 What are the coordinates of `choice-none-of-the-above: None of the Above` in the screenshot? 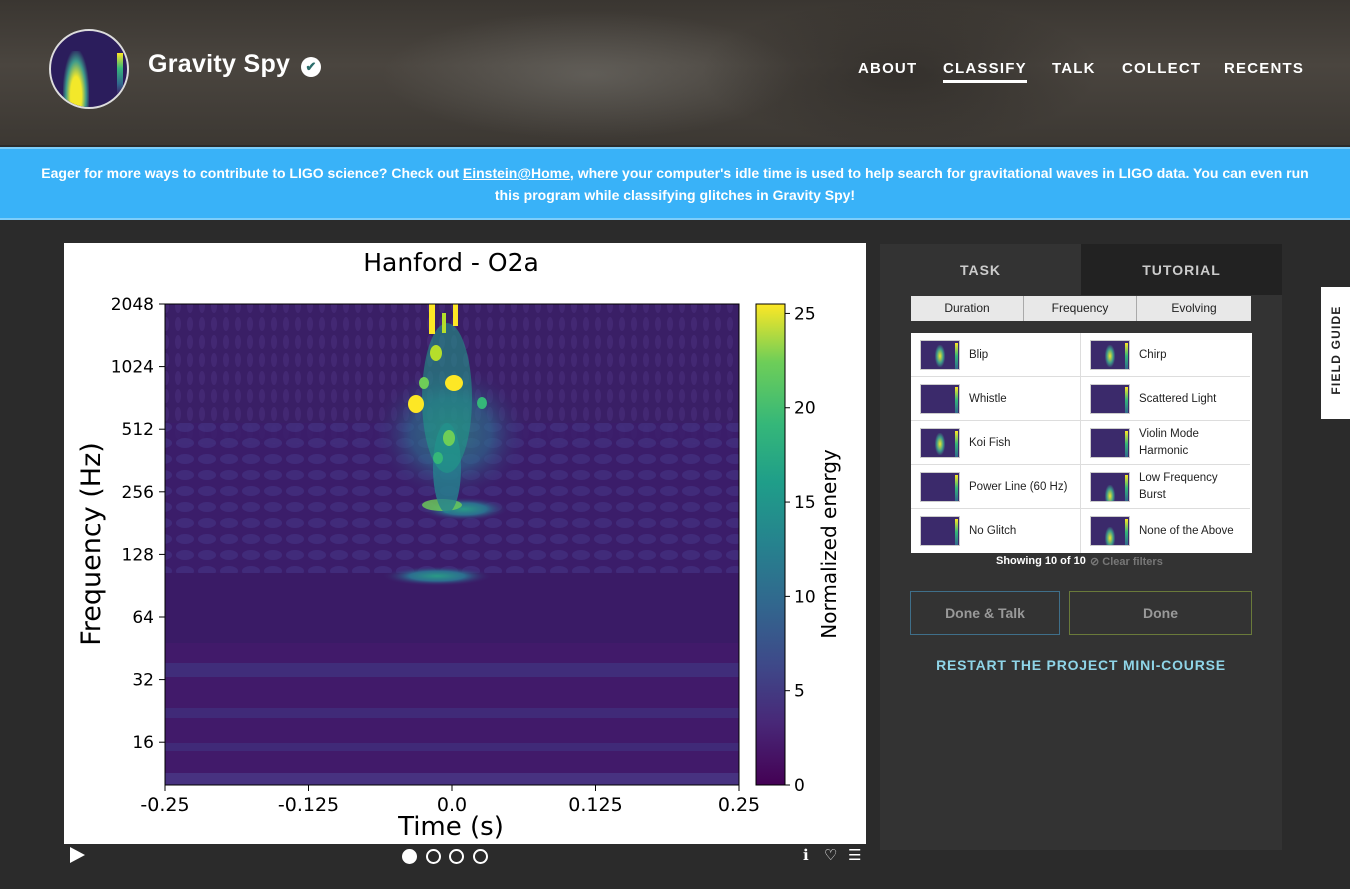 It's located at (1165, 531).